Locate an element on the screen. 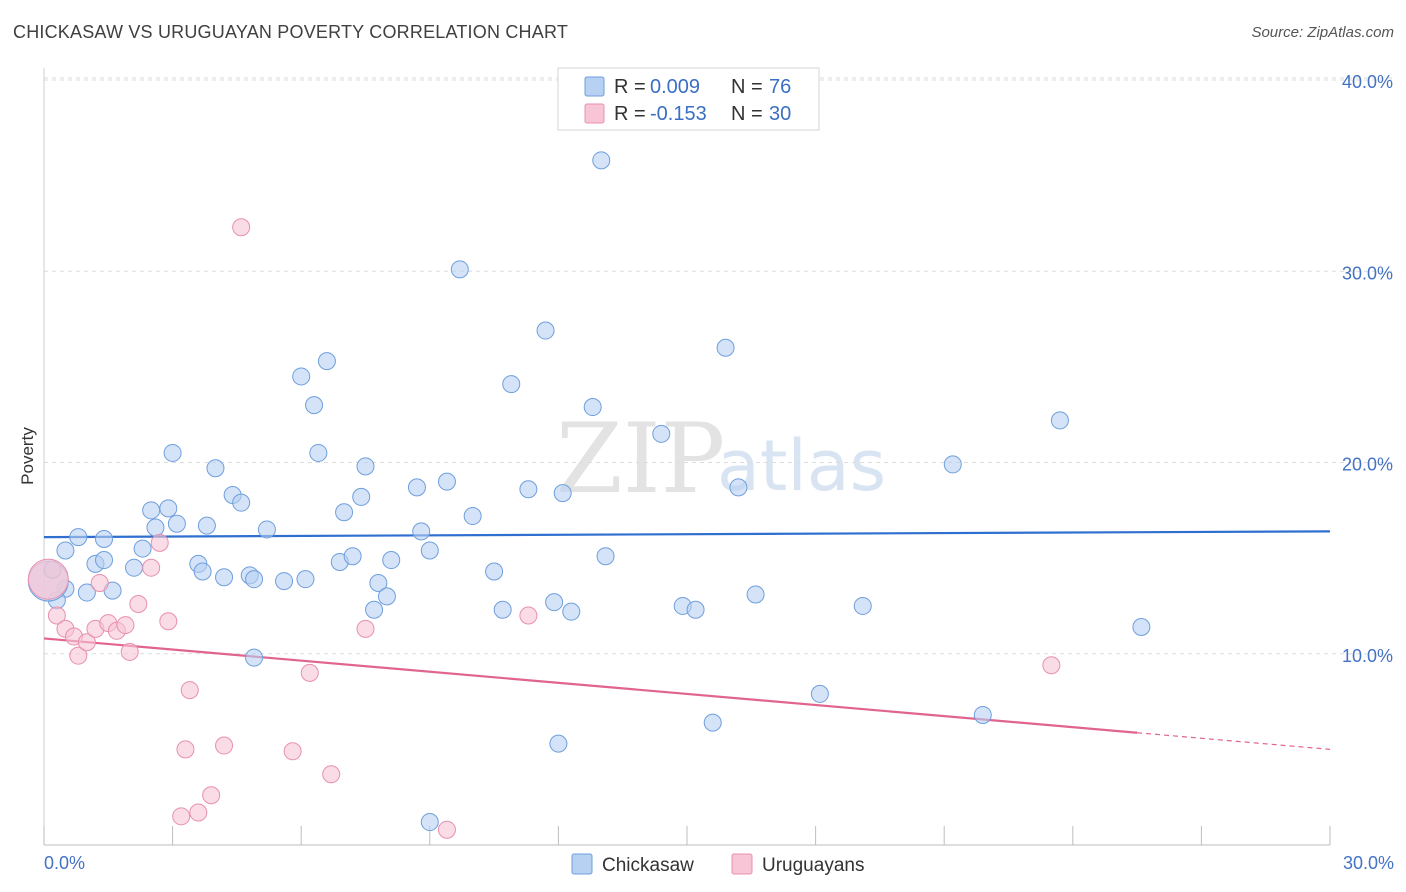  series-legend-swatch-uruguayans is located at coordinates (742, 864).